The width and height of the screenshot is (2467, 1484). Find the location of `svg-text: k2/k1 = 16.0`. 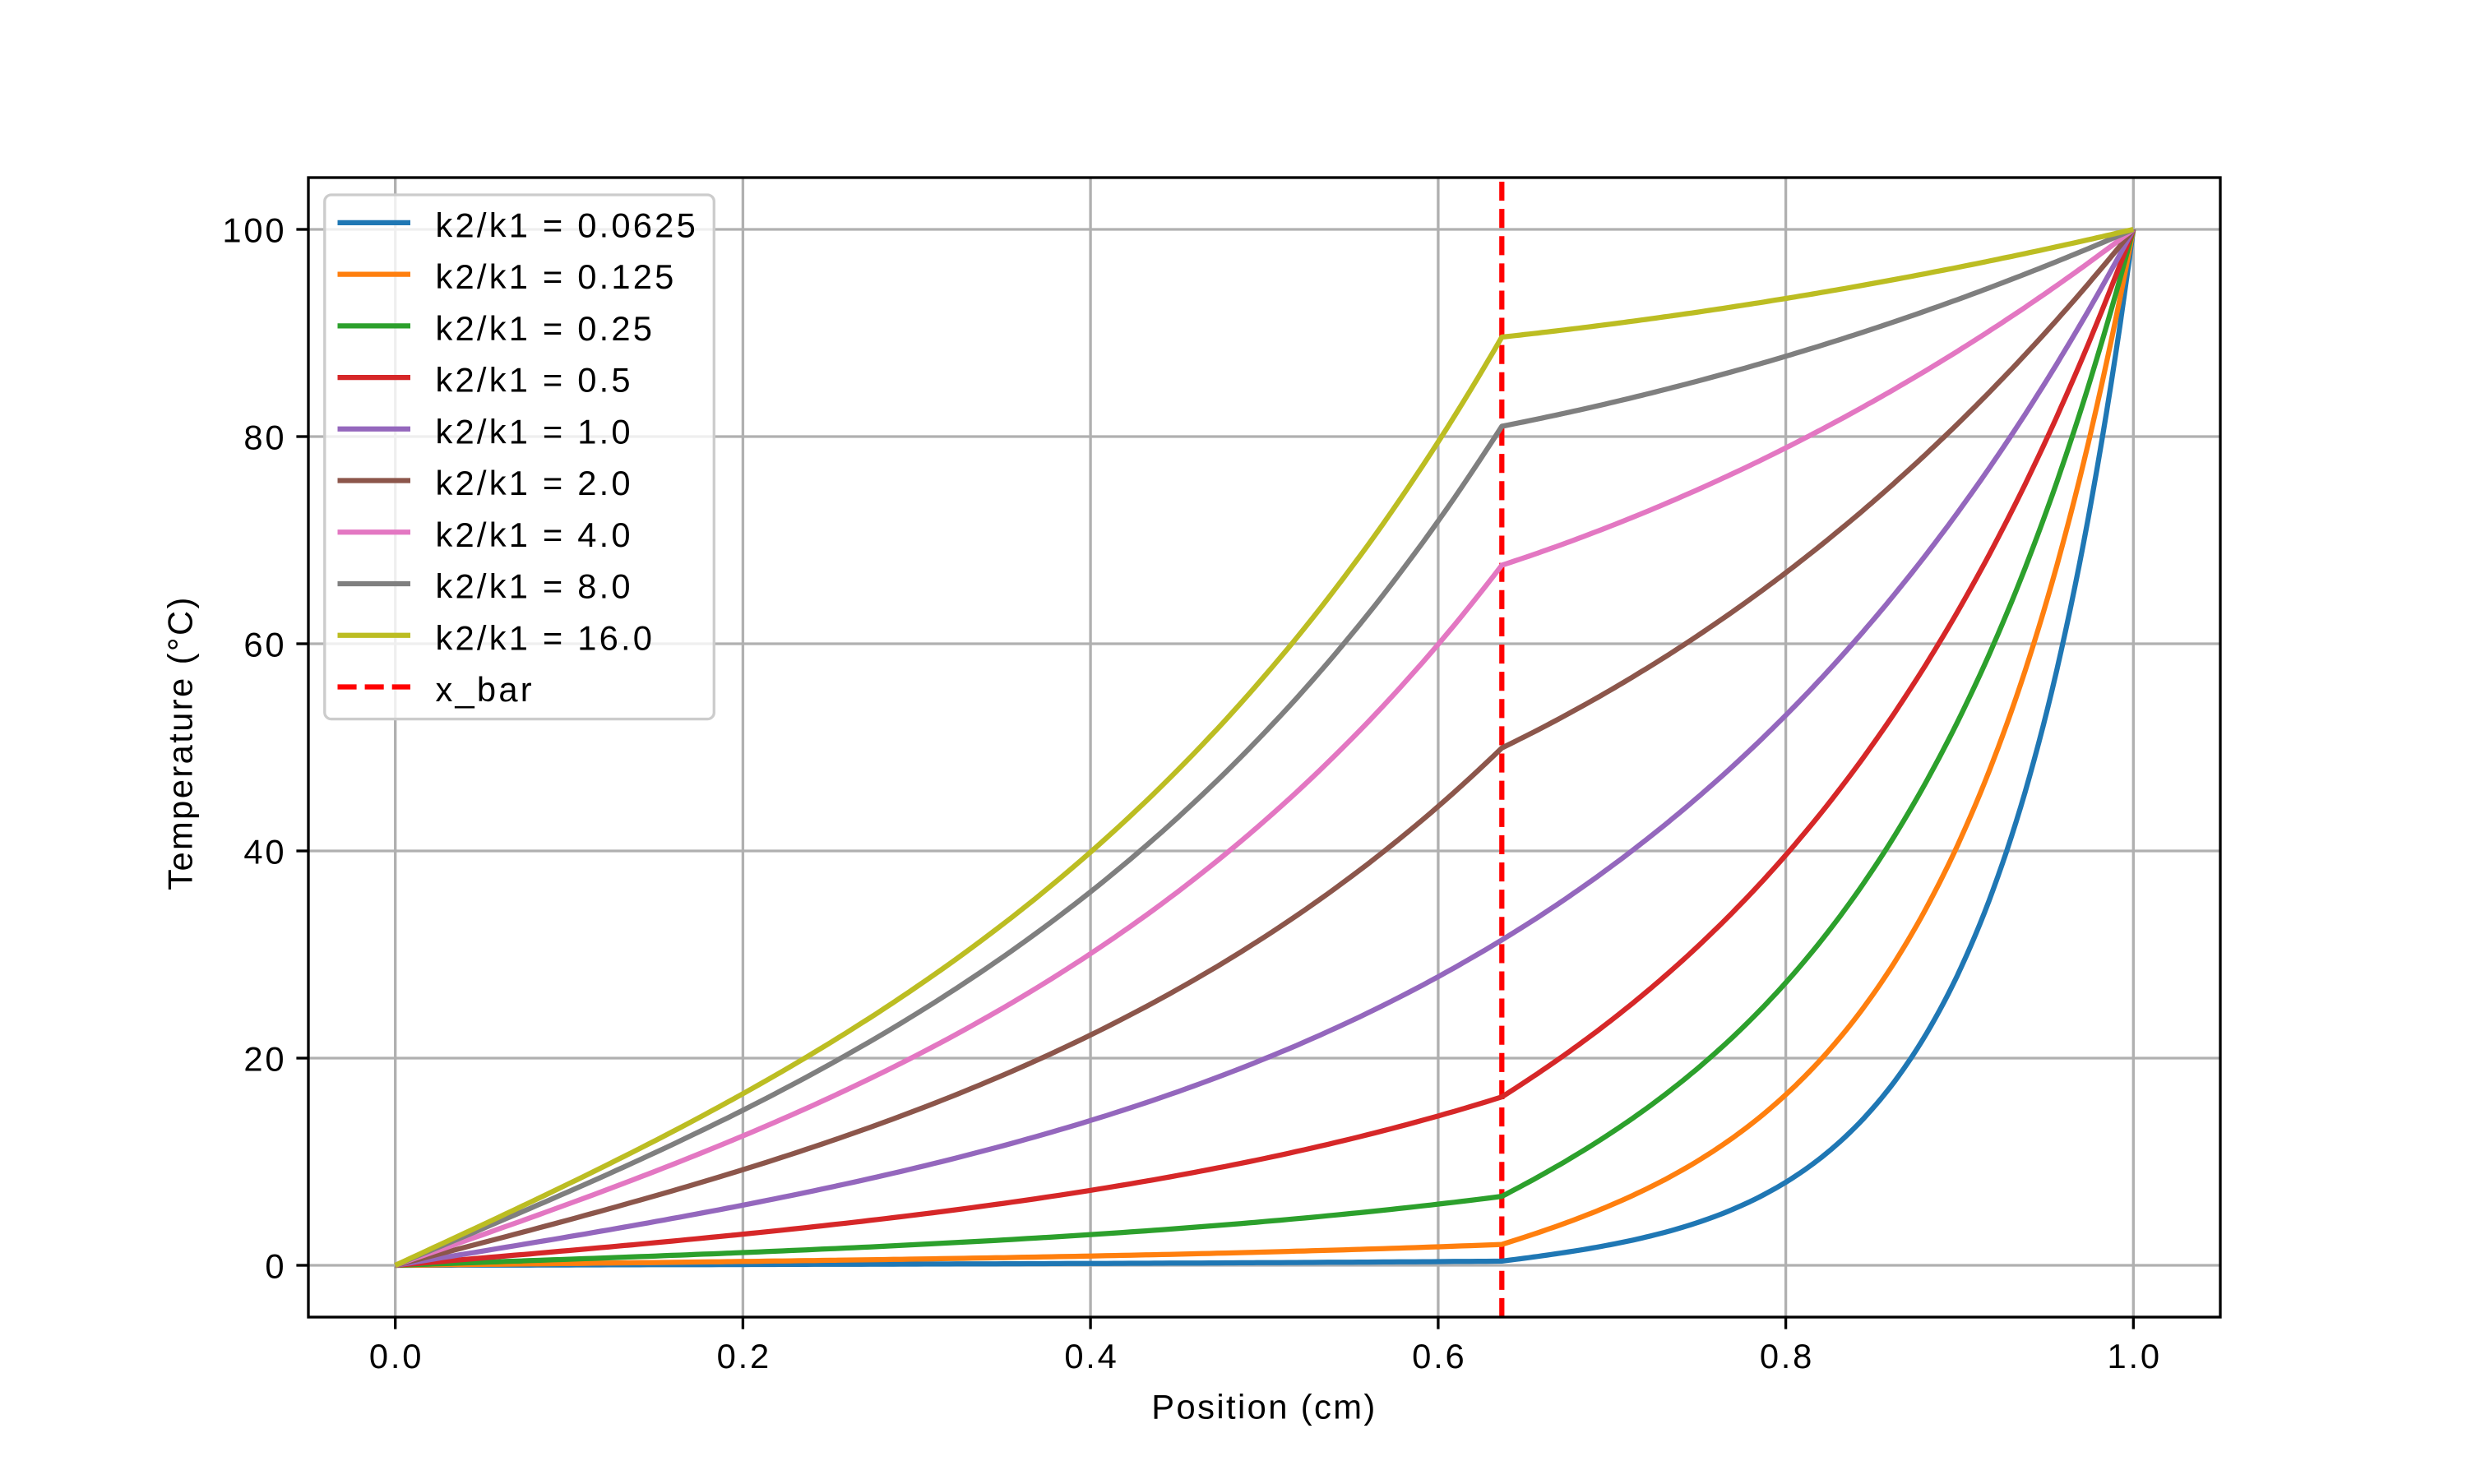

svg-text: k2/k1 = 16.0 is located at coordinates (545, 637).